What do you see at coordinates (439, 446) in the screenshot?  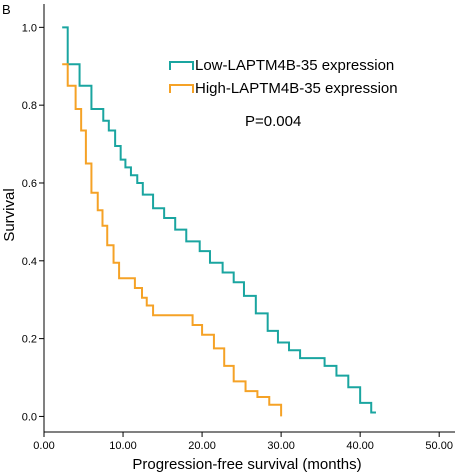 I see `x-tick-label: 50.00` at bounding box center [439, 446].